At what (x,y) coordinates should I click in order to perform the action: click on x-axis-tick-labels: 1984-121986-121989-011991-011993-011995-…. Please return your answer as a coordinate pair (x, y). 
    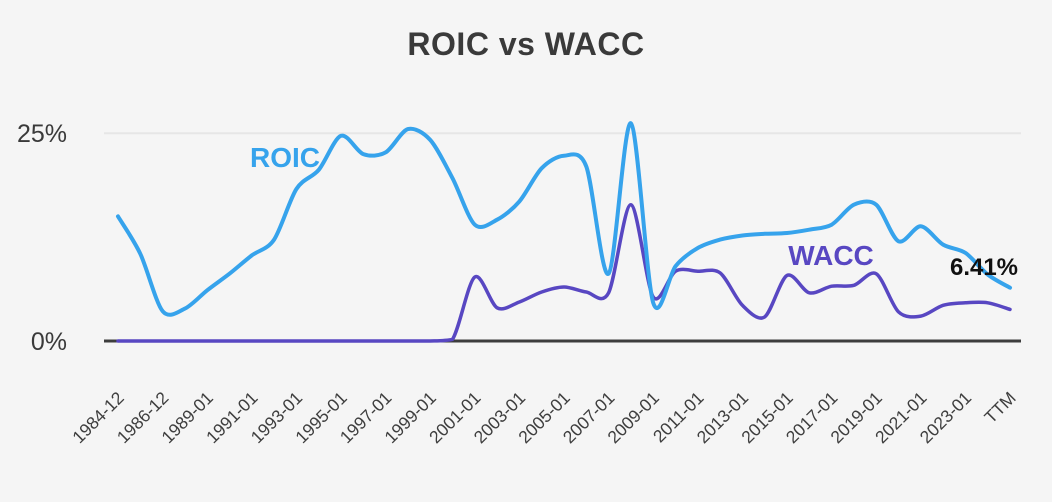
    Looking at the image, I should click on (544, 418).